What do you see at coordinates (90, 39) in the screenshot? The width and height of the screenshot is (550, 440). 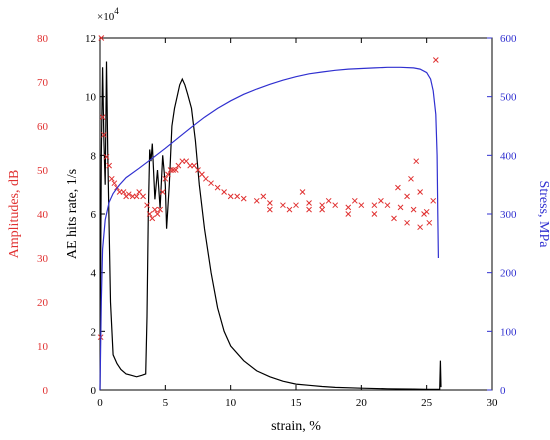 I see `hits-tick-label: 12` at bounding box center [90, 39].